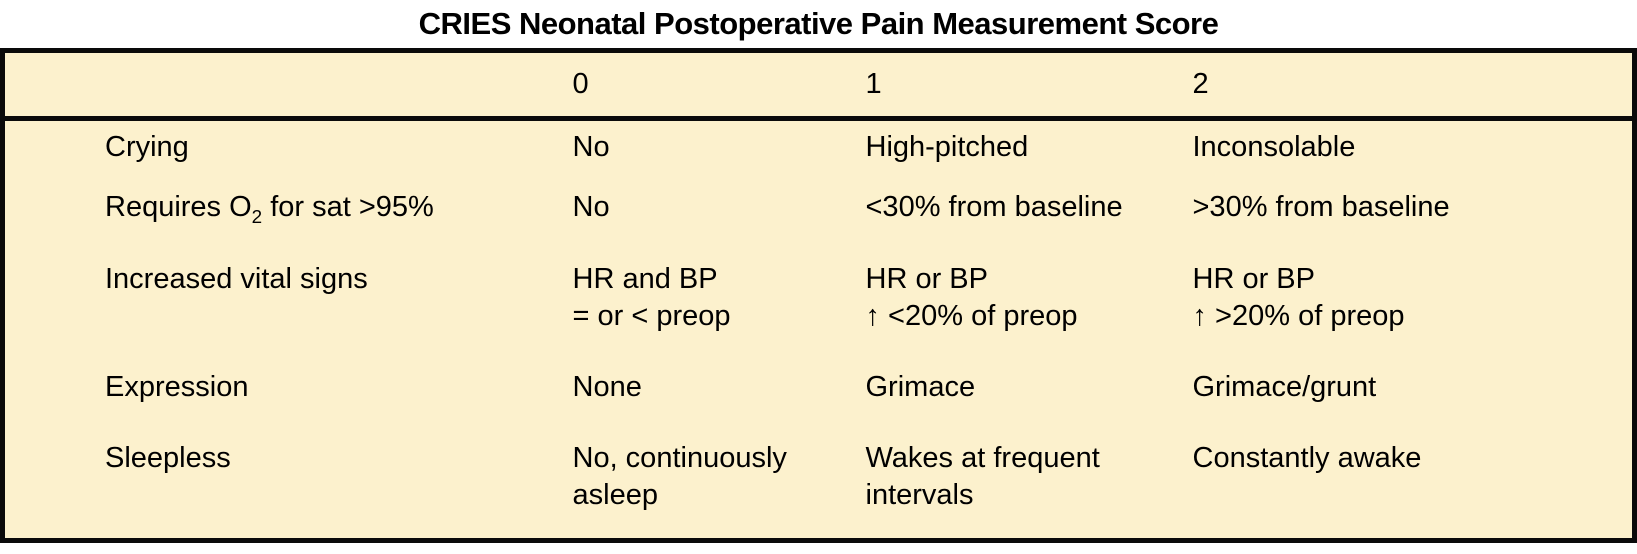  Describe the element at coordinates (607, 386) in the screenshot. I see `score-0-cell: None` at that location.